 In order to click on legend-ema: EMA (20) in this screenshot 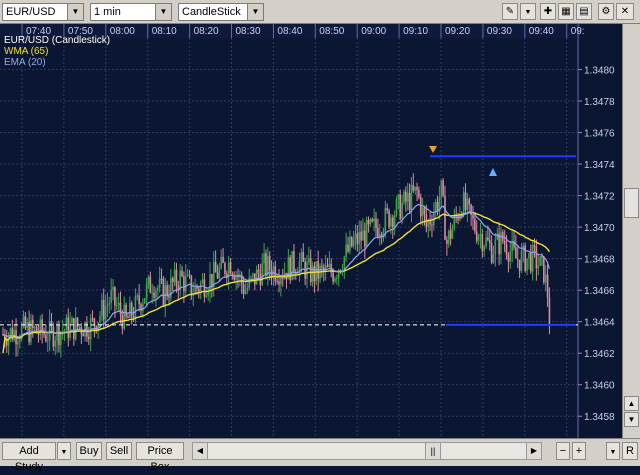, I will do `click(25, 62)`.